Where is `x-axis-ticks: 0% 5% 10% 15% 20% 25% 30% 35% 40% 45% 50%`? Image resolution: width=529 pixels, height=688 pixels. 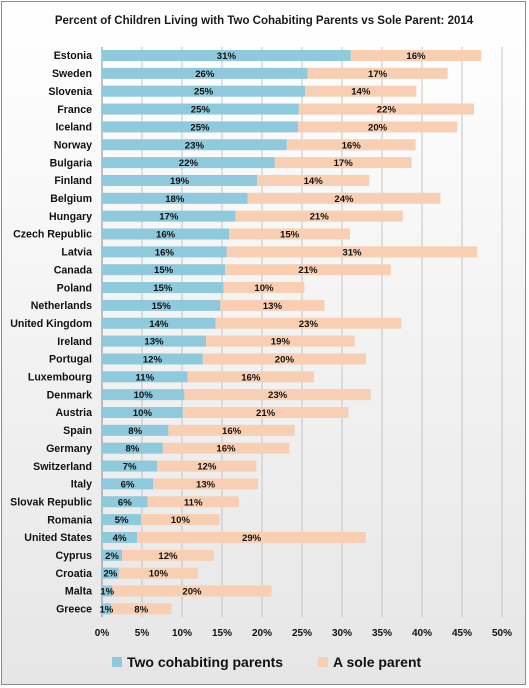 x-axis-ticks: 0% 5% 10% 15% 20% 25% 30% 35% 40% 45% 50% is located at coordinates (303, 633).